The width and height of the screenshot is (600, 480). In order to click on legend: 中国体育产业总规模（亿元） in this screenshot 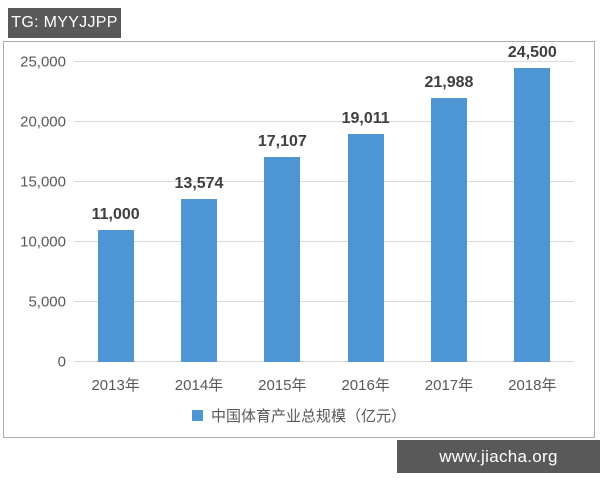, I will do `click(299, 415)`.